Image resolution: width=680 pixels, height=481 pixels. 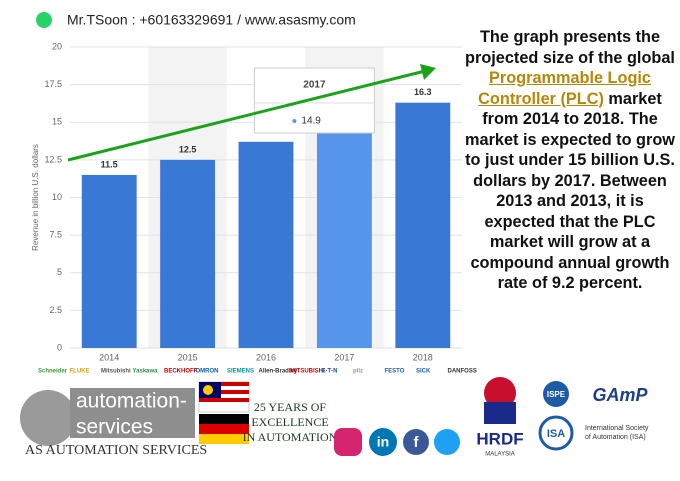 I want to click on y-tick-label: 12.5, so click(x=53, y=159).